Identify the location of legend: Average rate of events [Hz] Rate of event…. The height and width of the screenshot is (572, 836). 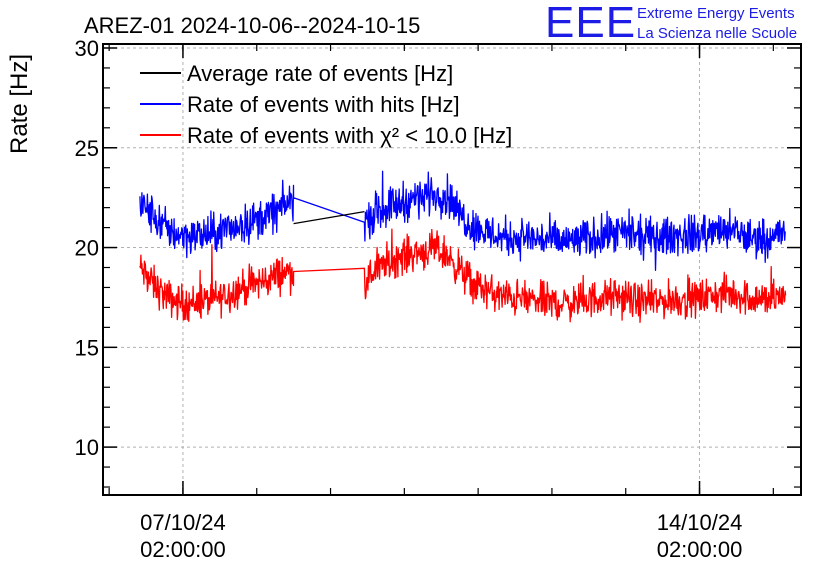
(326, 104).